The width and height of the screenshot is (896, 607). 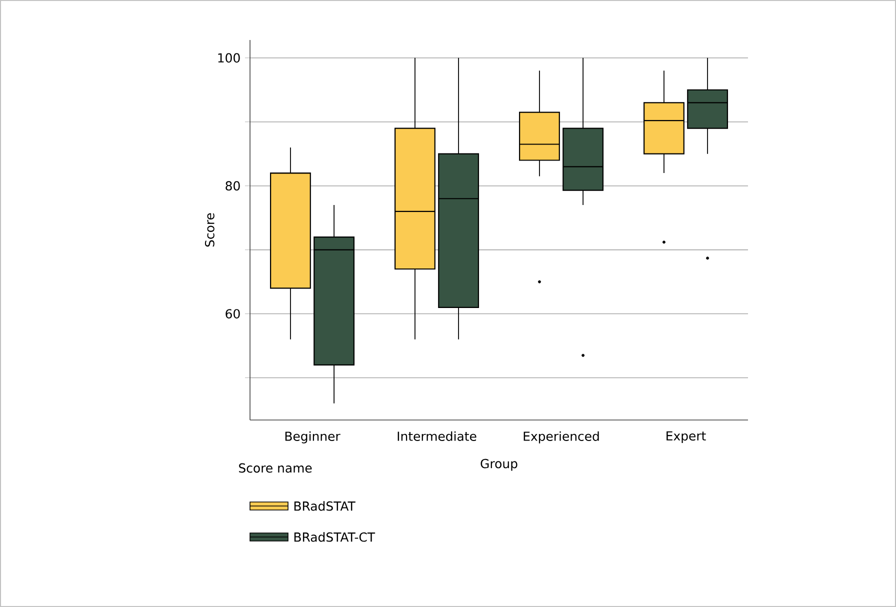 I want to click on x-tick-label: Intermediate, so click(x=437, y=436).